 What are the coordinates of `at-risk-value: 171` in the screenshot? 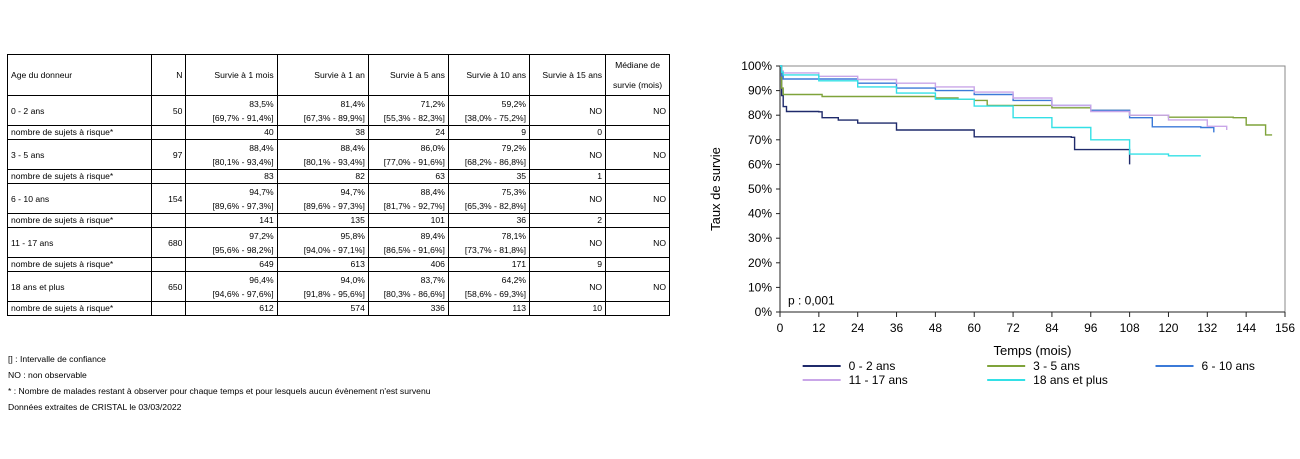 It's located at (489, 264).